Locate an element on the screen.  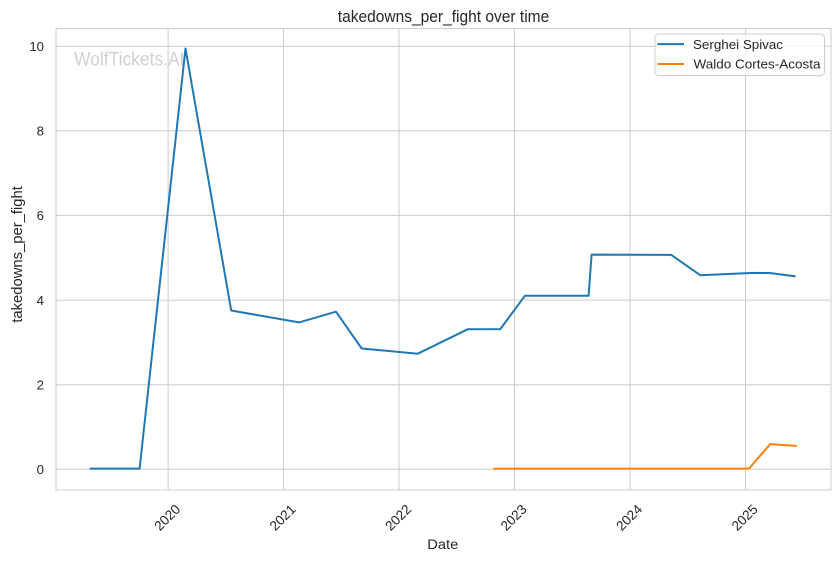
svg-text: takedowns_per_fight is located at coordinates (18, 254).